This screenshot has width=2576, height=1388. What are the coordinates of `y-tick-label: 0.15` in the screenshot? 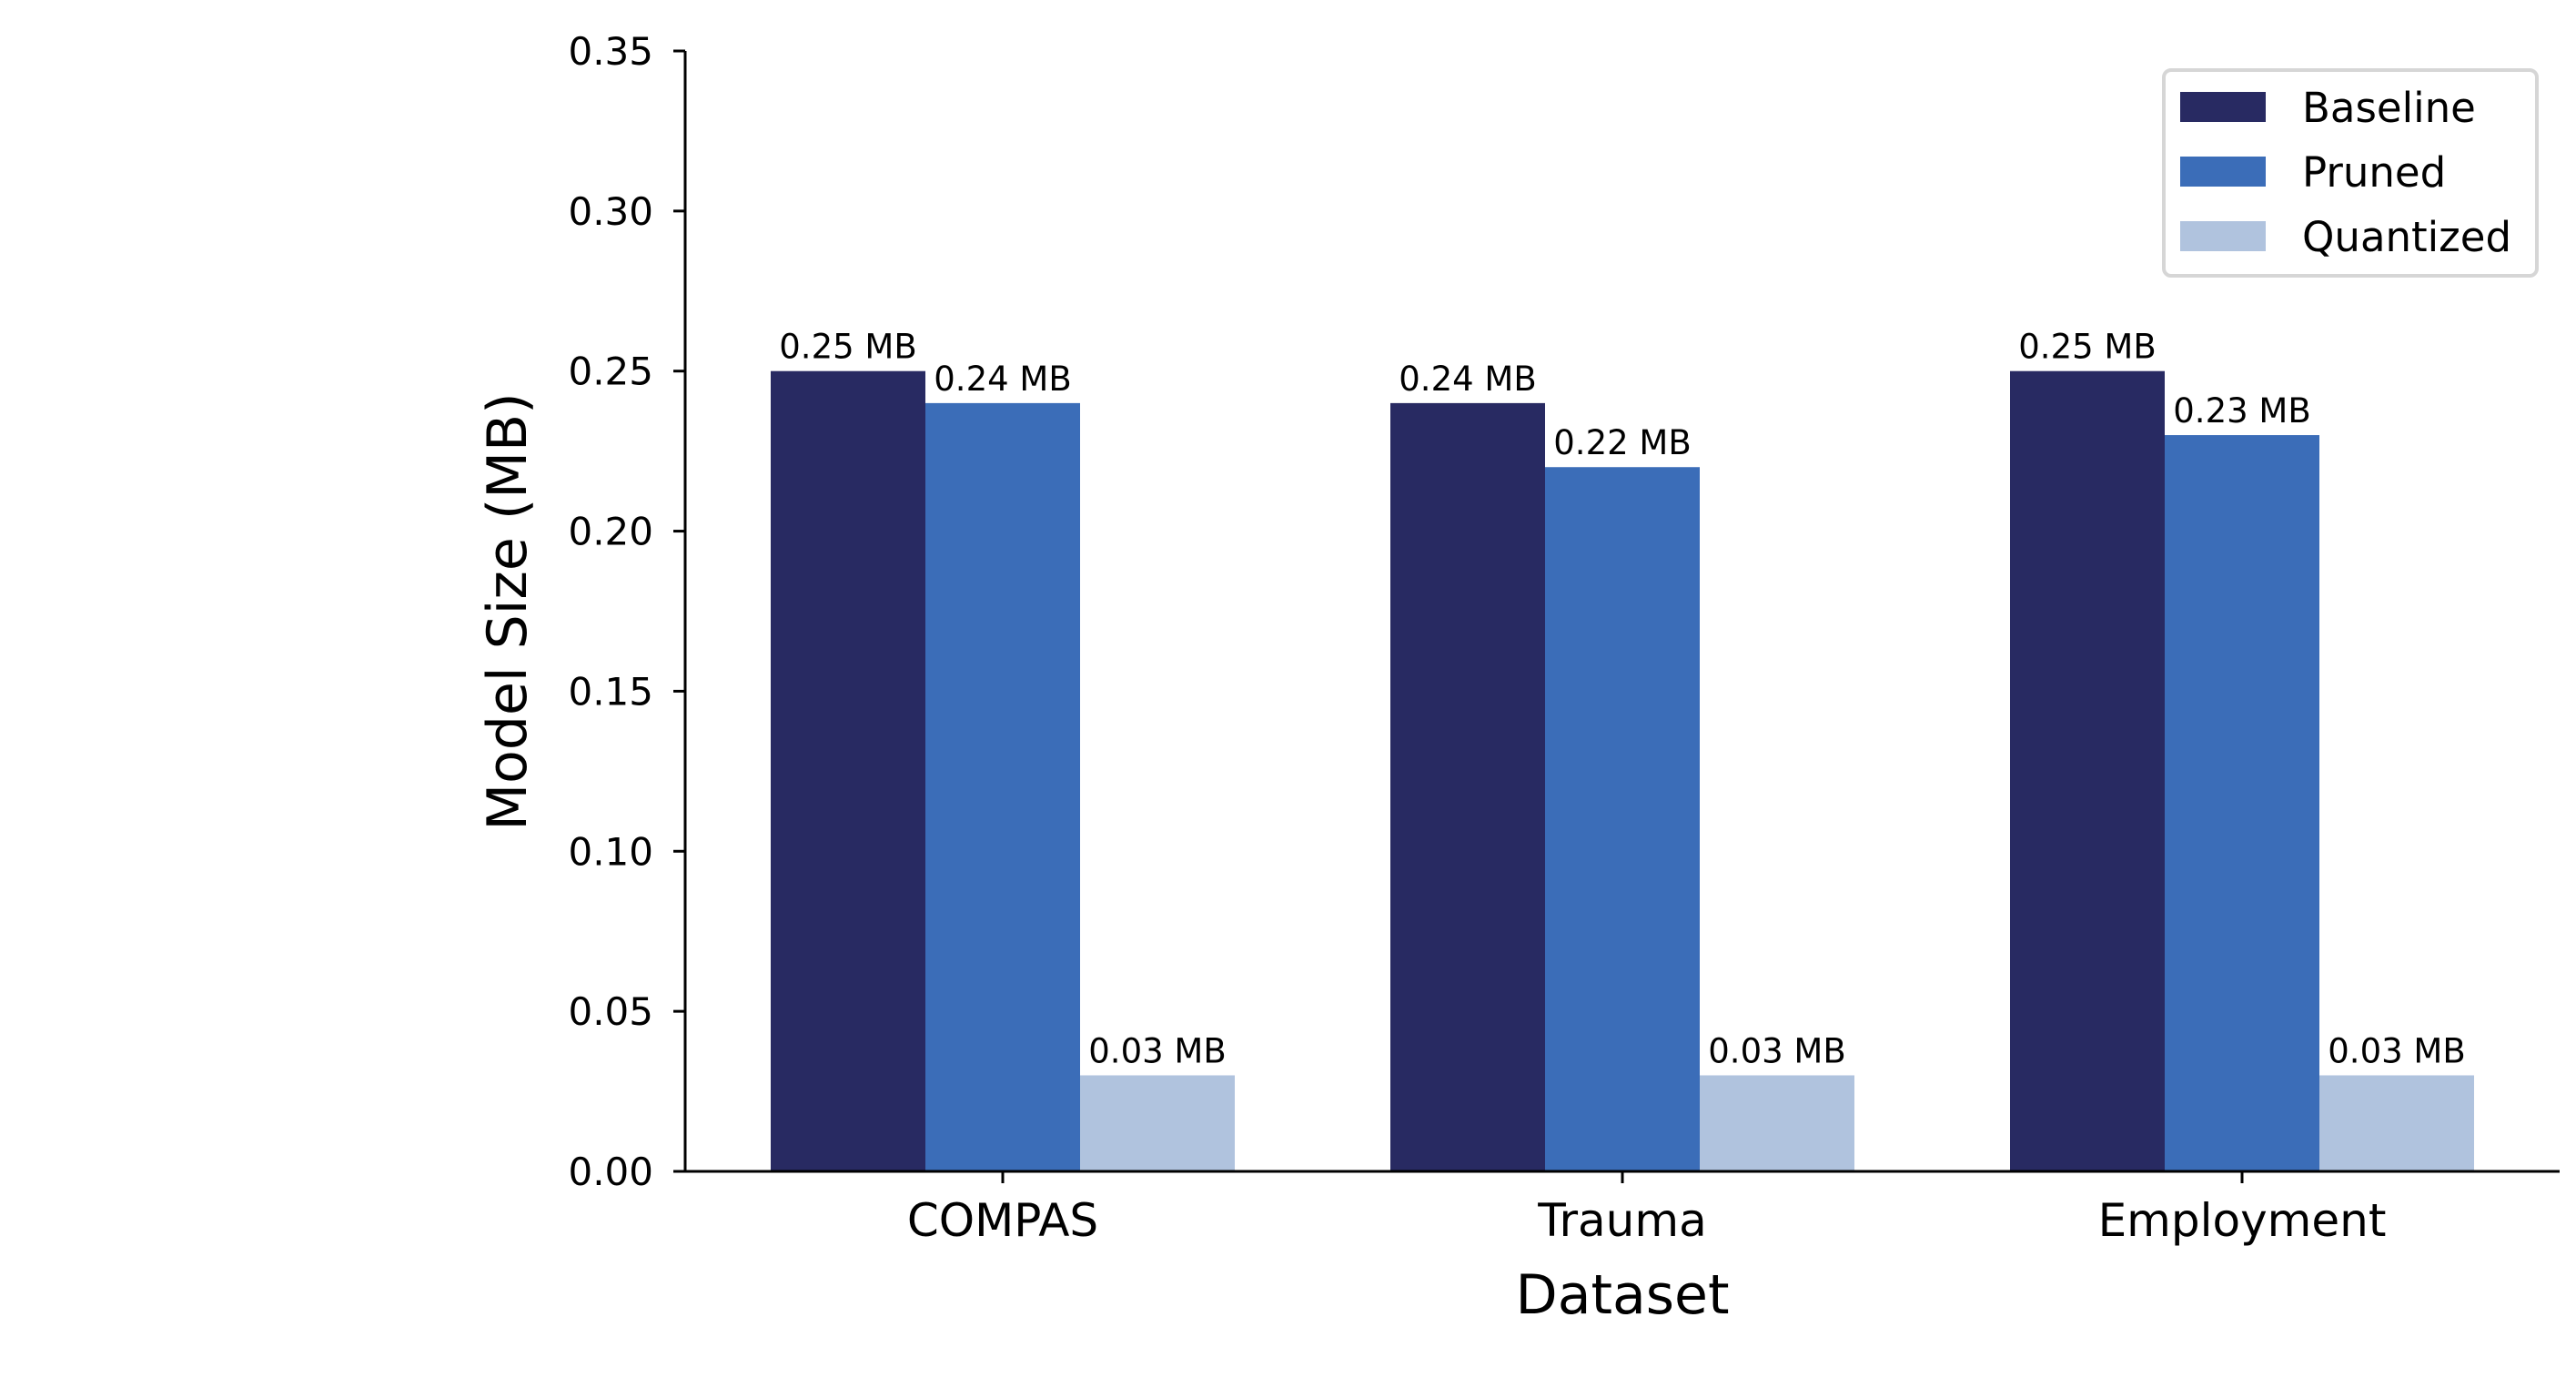 It's located at (610, 691).